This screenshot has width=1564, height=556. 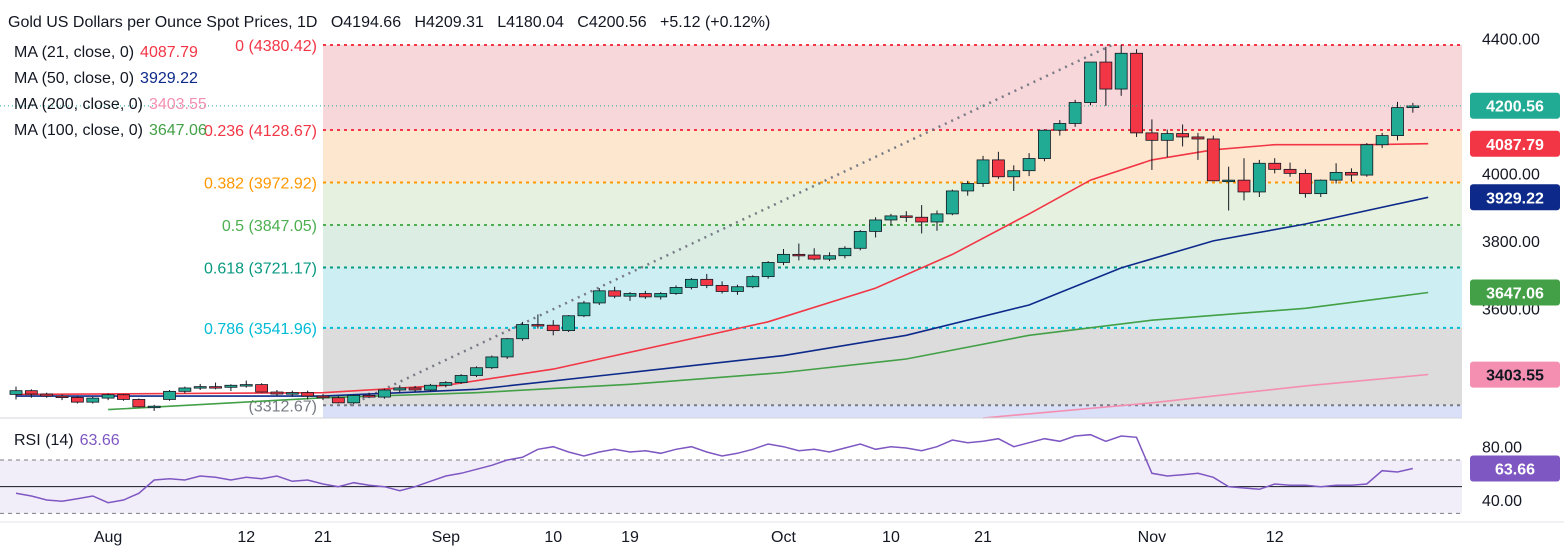 I want to click on time-tick-label: Sep, so click(x=446, y=537).